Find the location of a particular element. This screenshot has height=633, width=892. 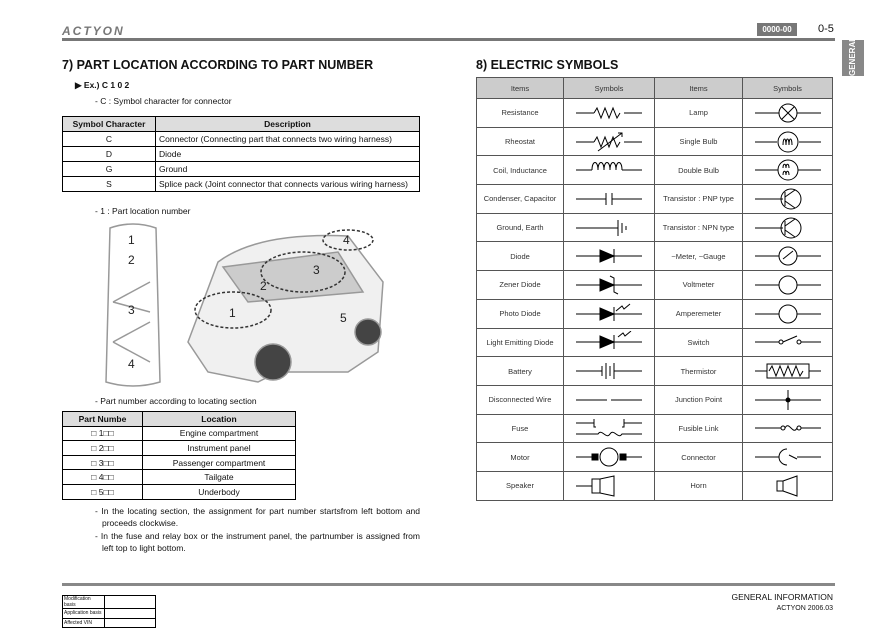

fusible-link-icon is located at coordinates (787, 428).